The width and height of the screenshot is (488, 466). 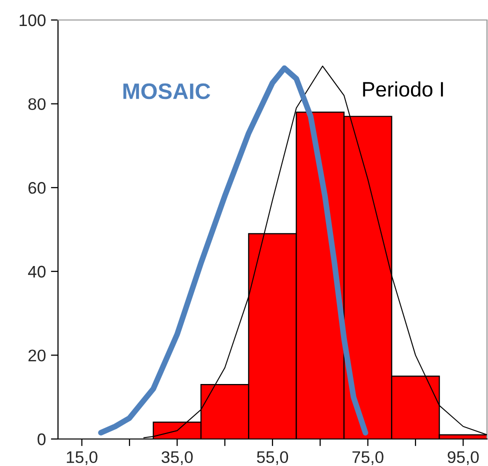 I want to click on x-tick-label: 35,0, so click(x=177, y=458).